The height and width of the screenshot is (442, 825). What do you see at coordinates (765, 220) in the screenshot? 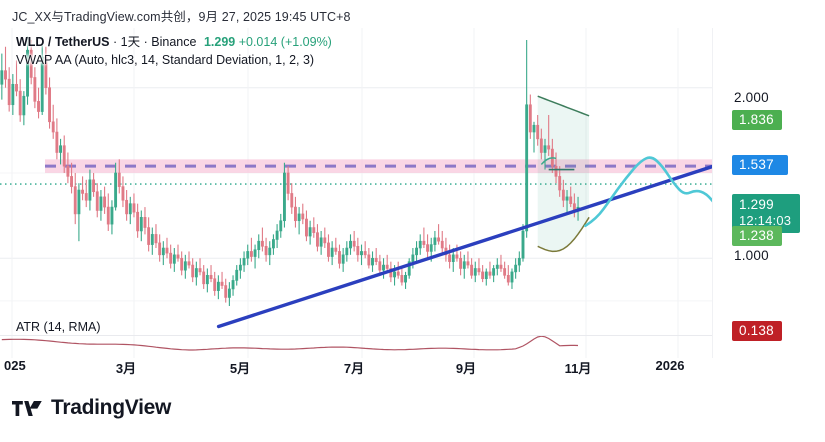
I see `last-price-badge-time: 12:14:03` at bounding box center [765, 220].